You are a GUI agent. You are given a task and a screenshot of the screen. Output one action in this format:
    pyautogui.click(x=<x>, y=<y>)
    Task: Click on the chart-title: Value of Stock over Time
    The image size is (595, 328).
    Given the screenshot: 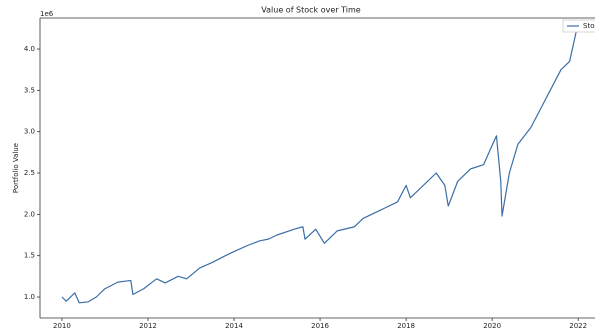 What is the action you would take?
    pyautogui.click(x=310, y=10)
    